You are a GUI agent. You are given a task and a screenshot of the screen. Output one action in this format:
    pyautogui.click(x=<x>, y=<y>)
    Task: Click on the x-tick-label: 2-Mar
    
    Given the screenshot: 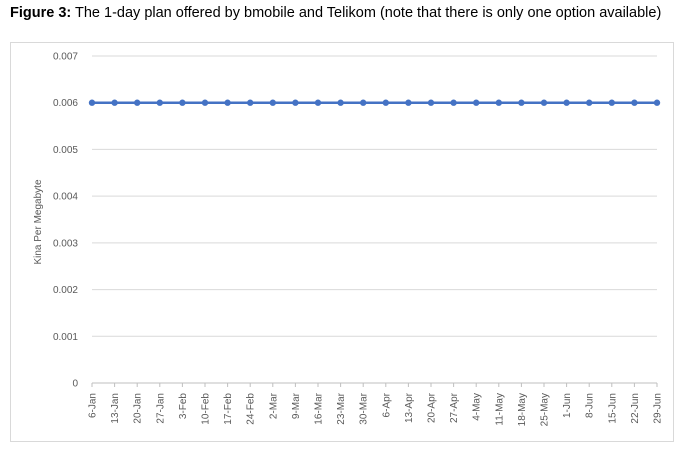 What is the action you would take?
    pyautogui.click(x=273, y=405)
    